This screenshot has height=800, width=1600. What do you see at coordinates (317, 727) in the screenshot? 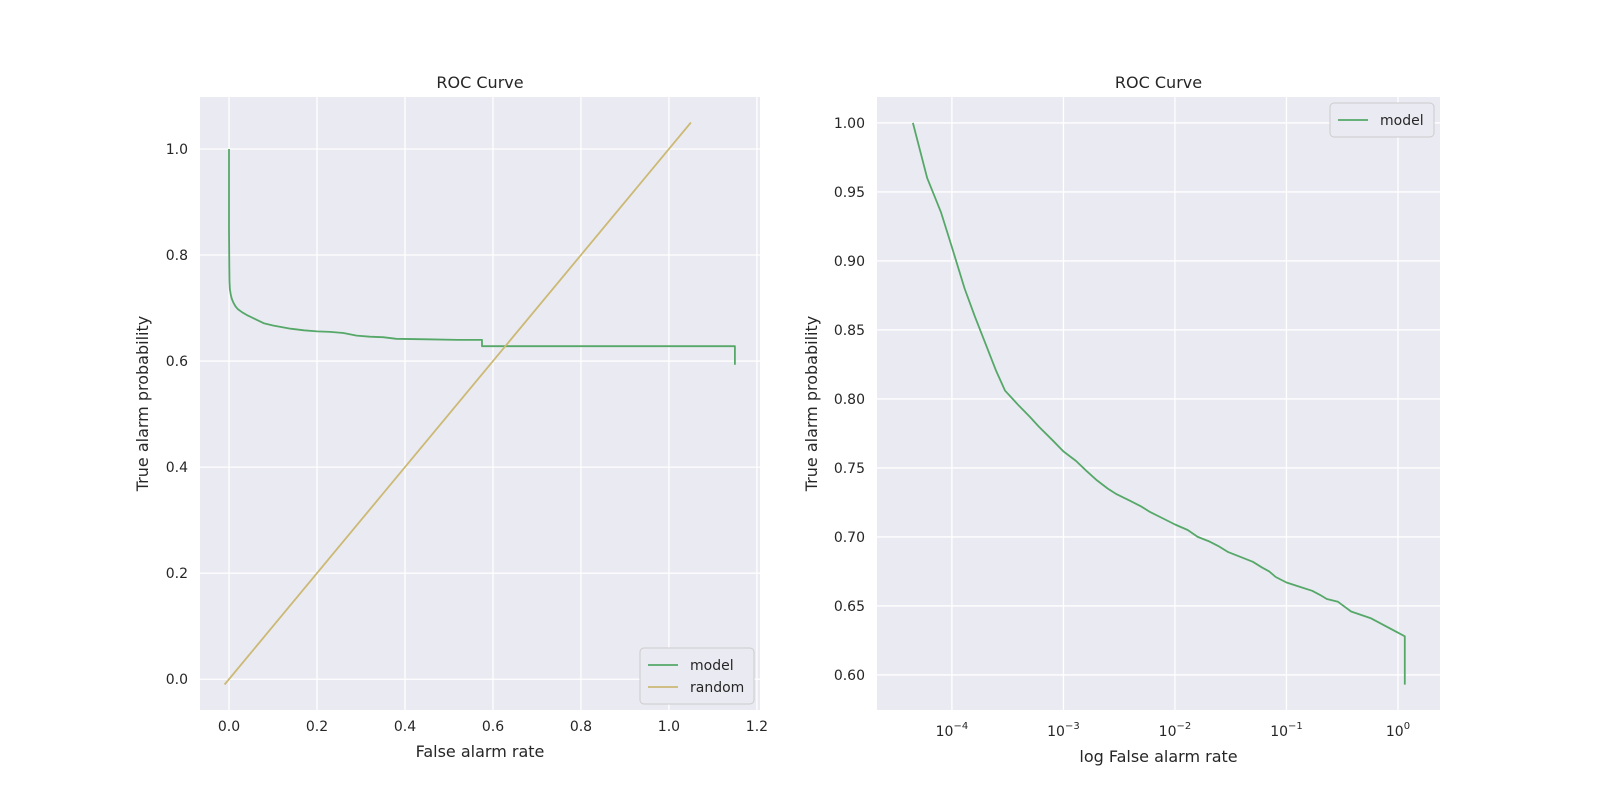
I see `x-tick-label: 0.2` at bounding box center [317, 727].